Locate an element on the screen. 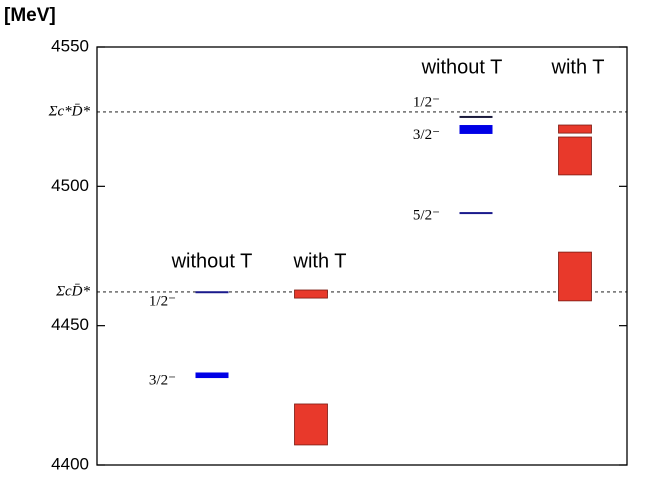 The image size is (664, 492). y-tick-label: 4500 is located at coordinates (70, 185).